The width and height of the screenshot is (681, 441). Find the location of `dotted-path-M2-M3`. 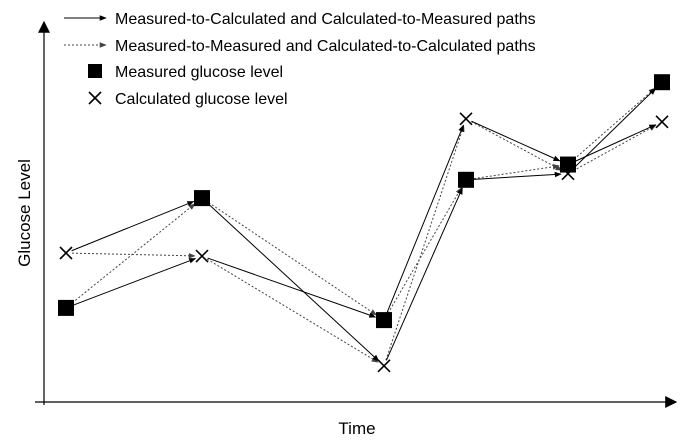

dotted-path-M2-M3 is located at coordinates (293, 259).